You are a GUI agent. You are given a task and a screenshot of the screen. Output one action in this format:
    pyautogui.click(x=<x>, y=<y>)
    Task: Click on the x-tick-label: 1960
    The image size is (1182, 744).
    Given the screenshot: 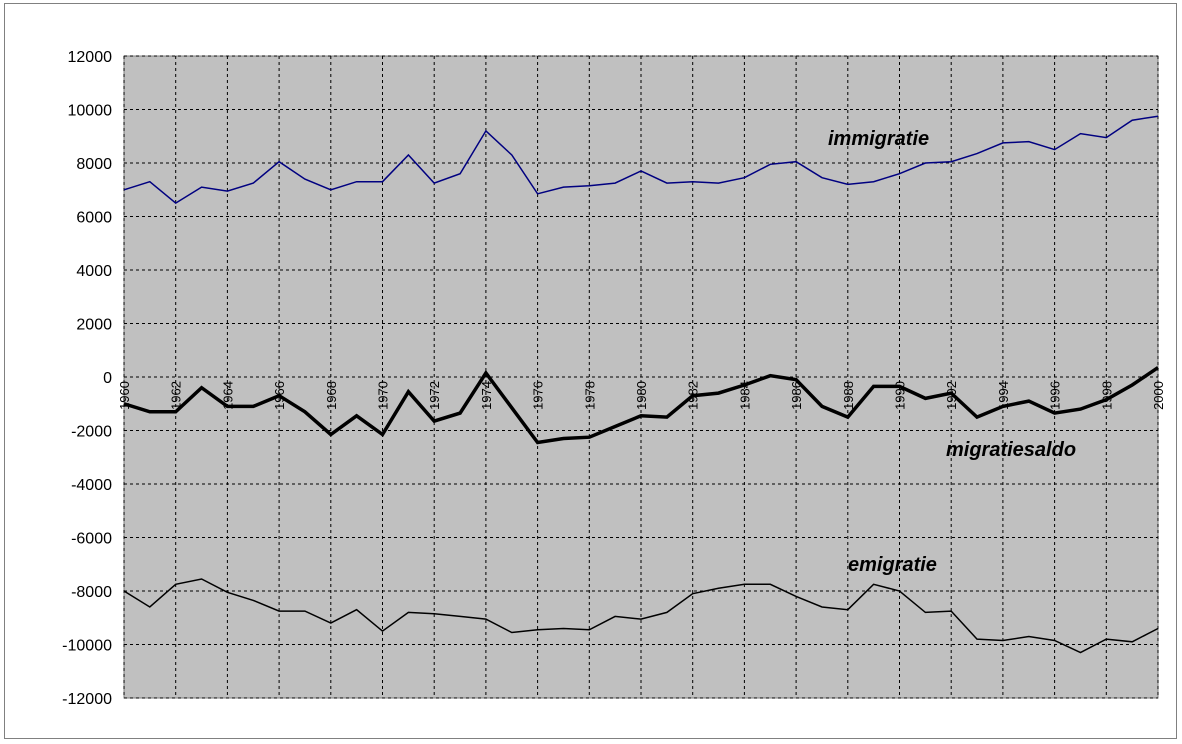 What is the action you would take?
    pyautogui.click(x=124, y=395)
    